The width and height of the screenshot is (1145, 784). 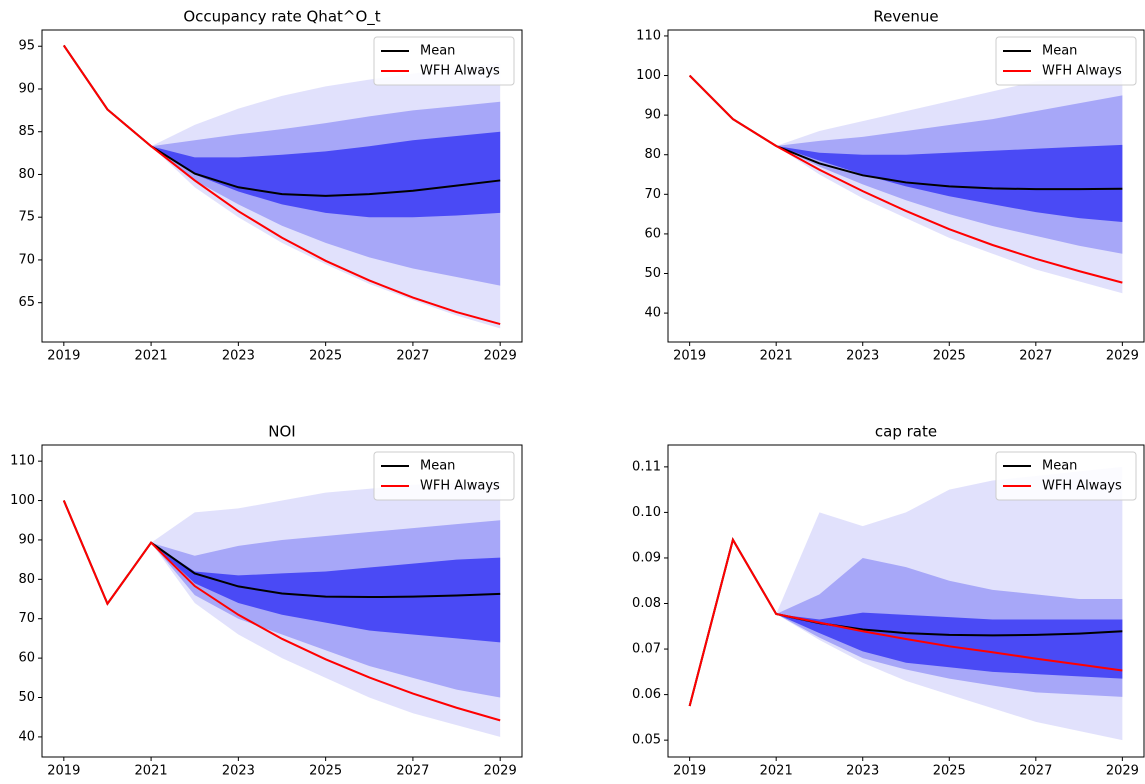 I want to click on y-tick-label: 65, so click(x=26, y=302).